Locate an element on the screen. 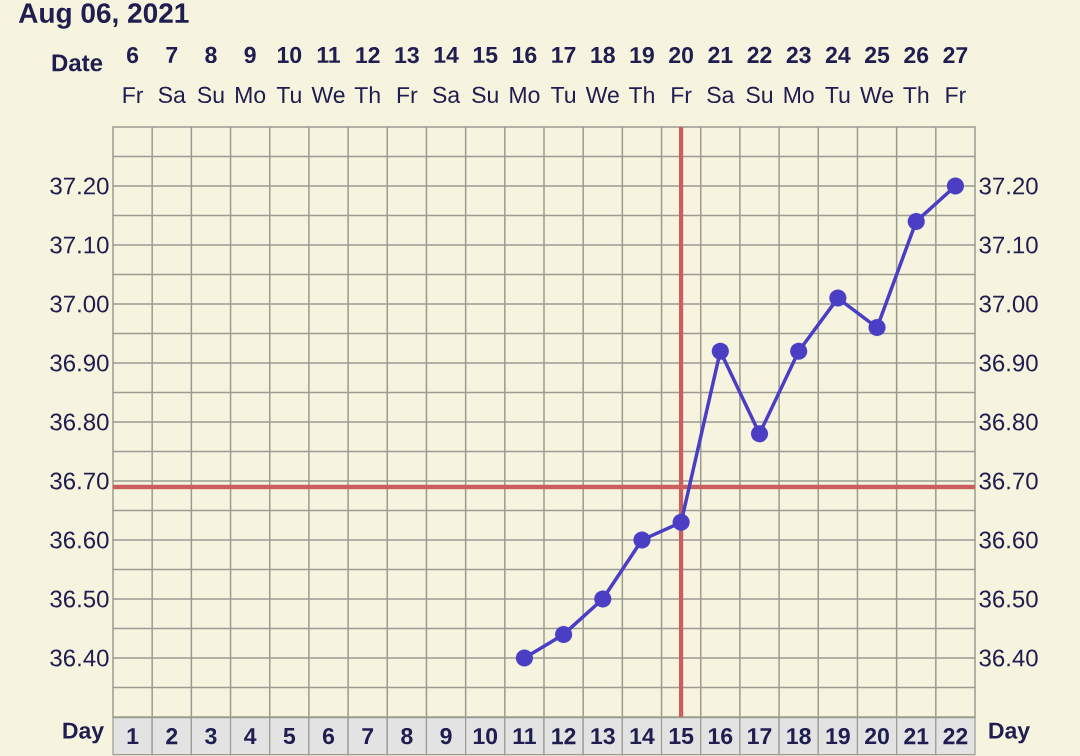  x2-tick-label: 14 Sa is located at coordinates (447, 75).